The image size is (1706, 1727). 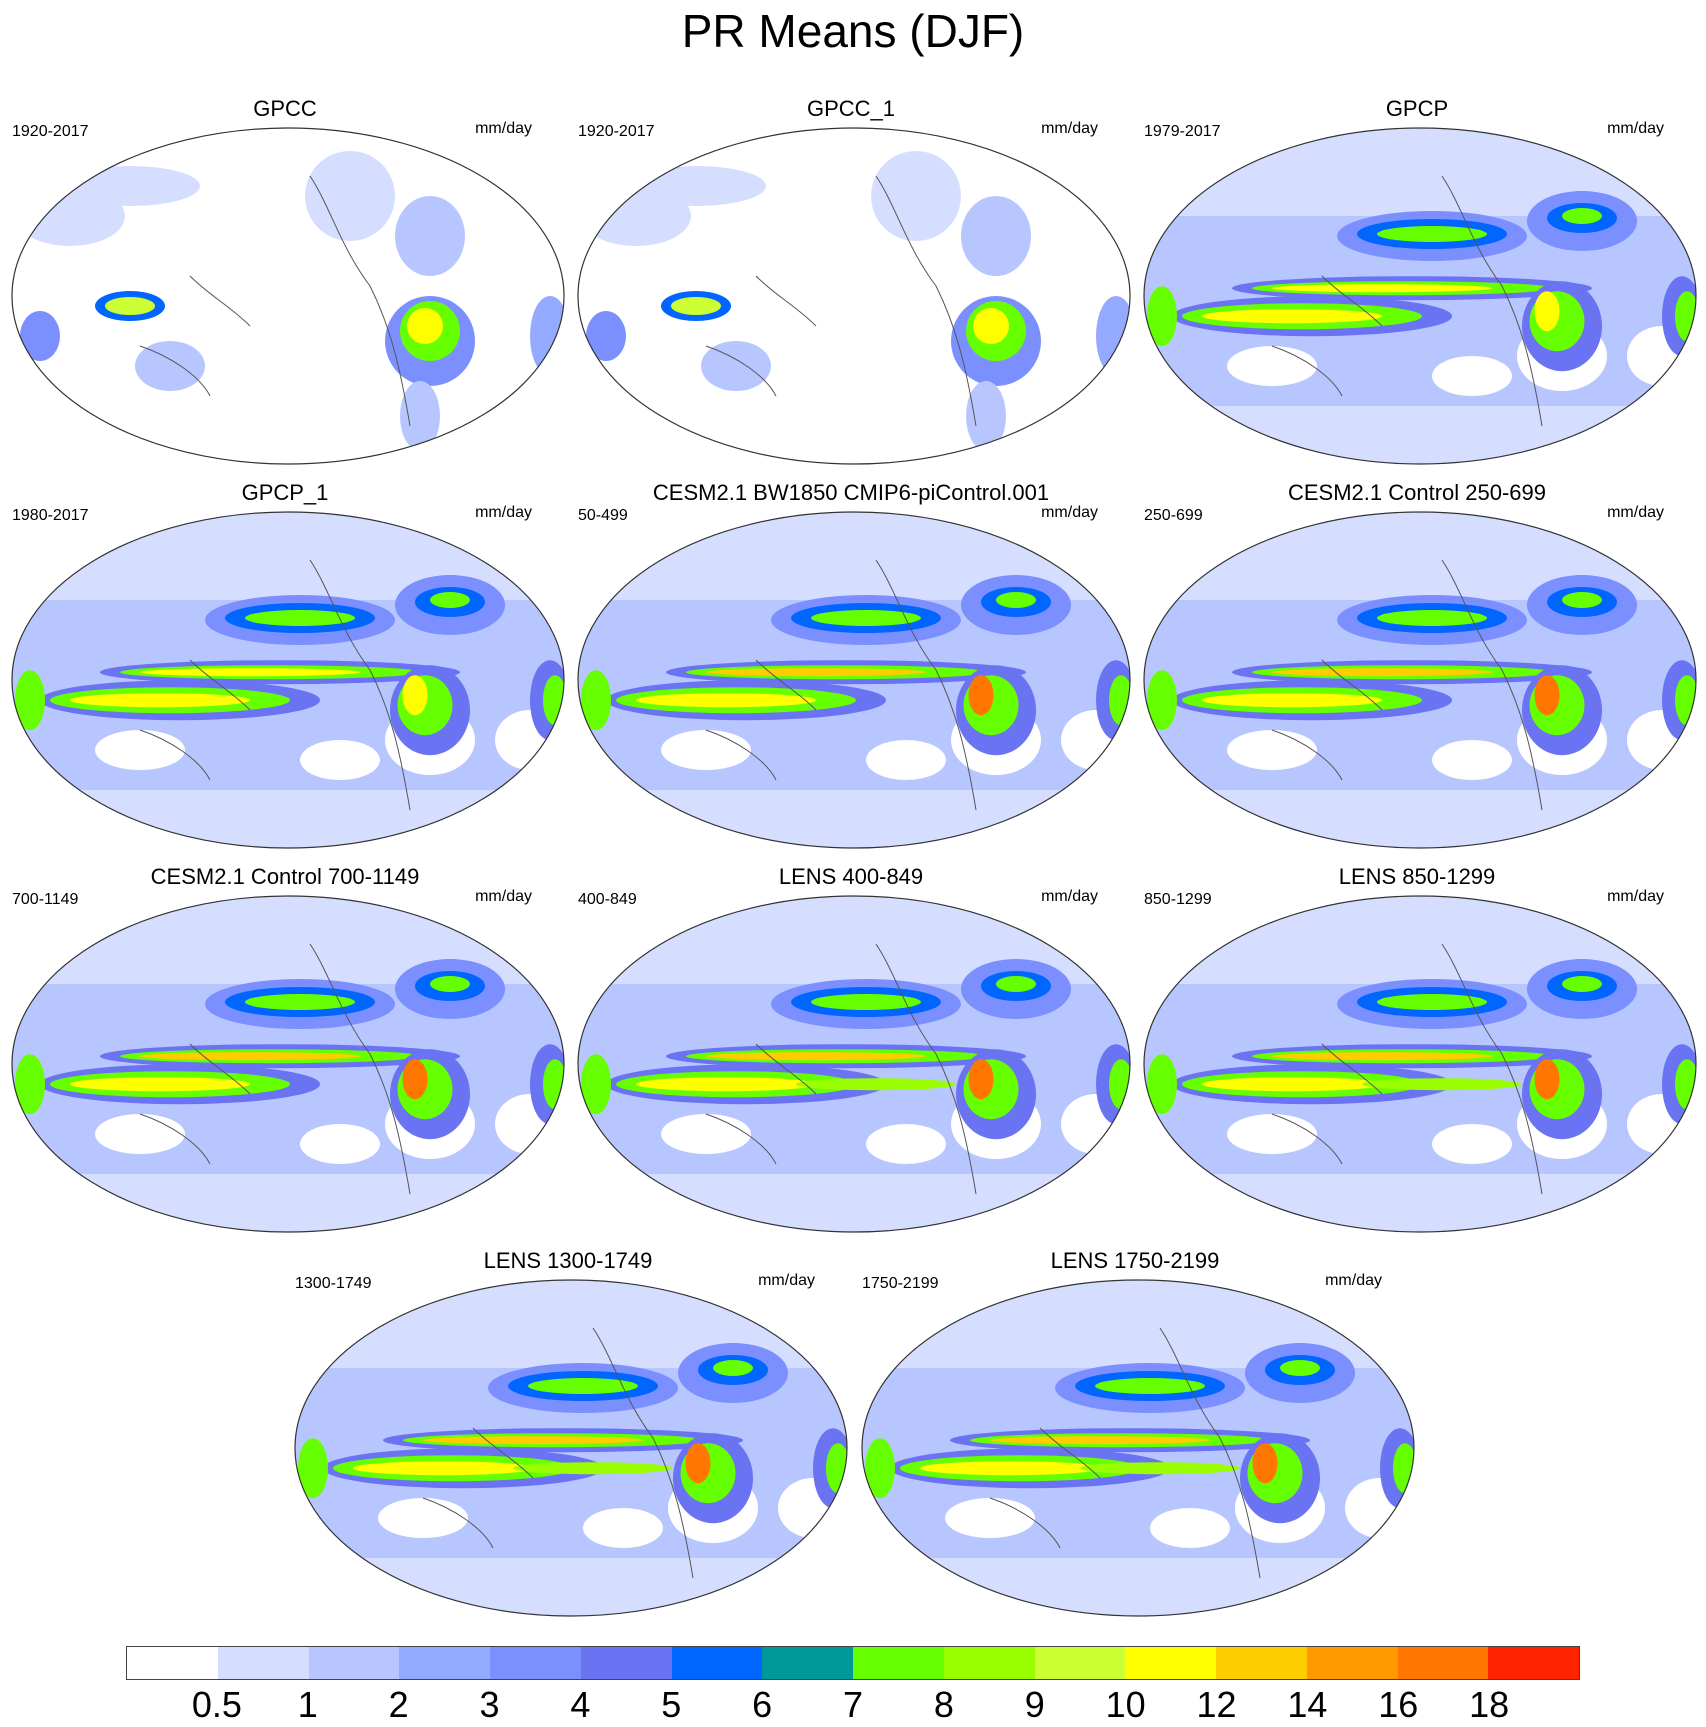 I want to click on map-panel: LENS 400-849 400-849 mm/day, so click(x=851, y=1049).